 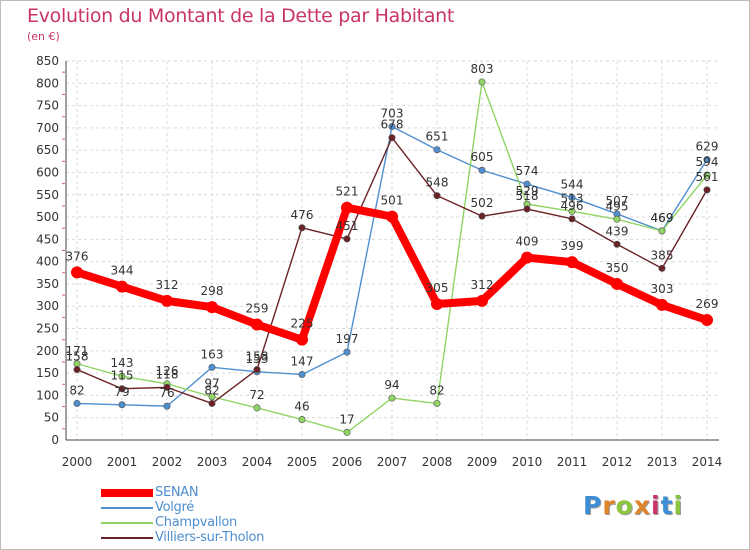 What do you see at coordinates (347, 339) in the screenshot?
I see `data-label: 197` at bounding box center [347, 339].